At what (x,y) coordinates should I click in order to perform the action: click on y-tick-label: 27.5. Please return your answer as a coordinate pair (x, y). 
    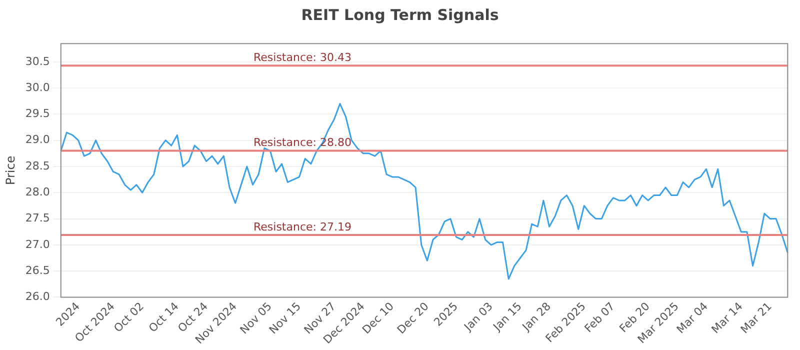
    Looking at the image, I should click on (37, 218).